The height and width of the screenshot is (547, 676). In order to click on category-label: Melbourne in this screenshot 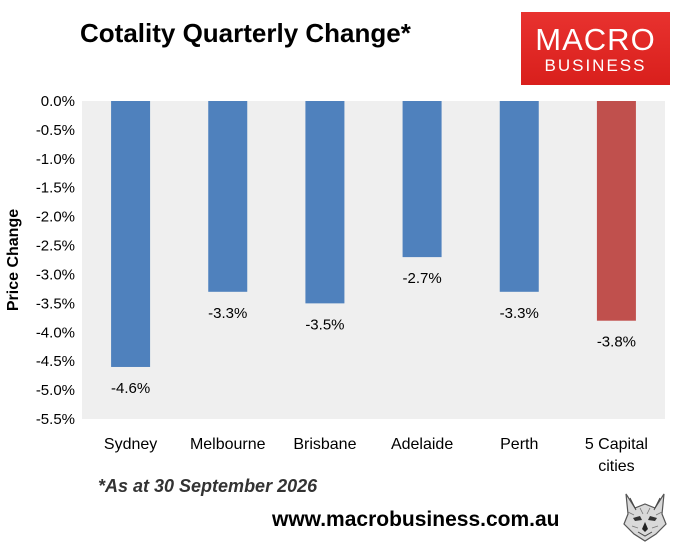, I will do `click(228, 444)`.